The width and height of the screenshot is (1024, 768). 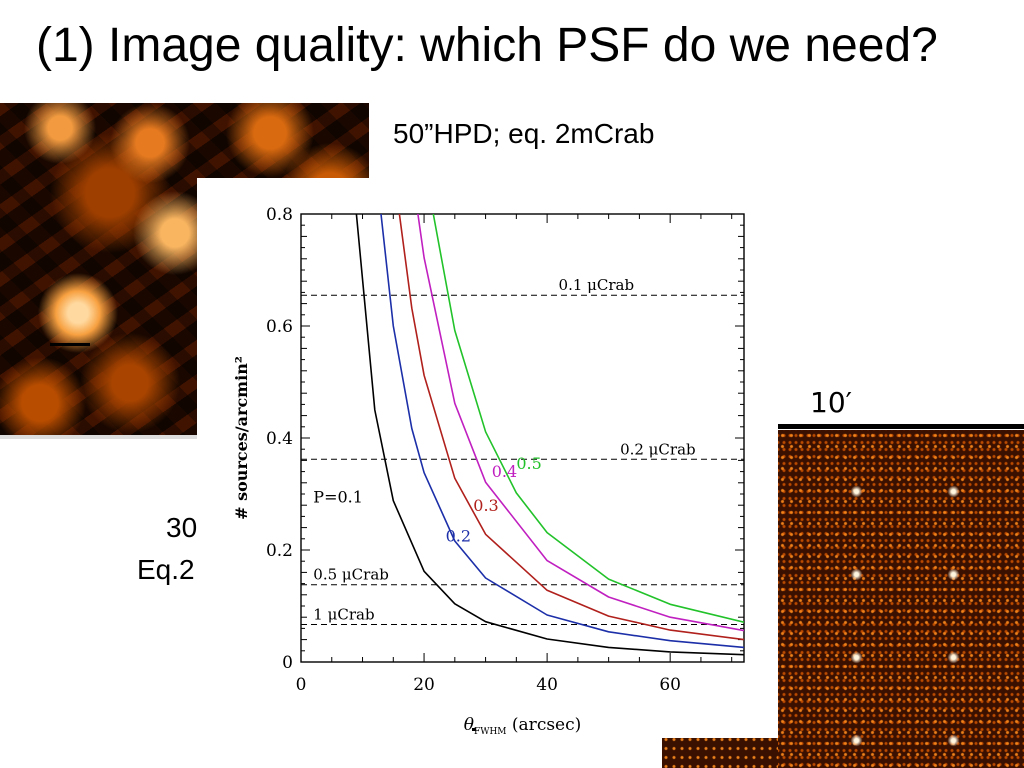 What do you see at coordinates (487, 45) in the screenshot?
I see `slide-title: (1) Image quality: which PSF do we need?` at bounding box center [487, 45].